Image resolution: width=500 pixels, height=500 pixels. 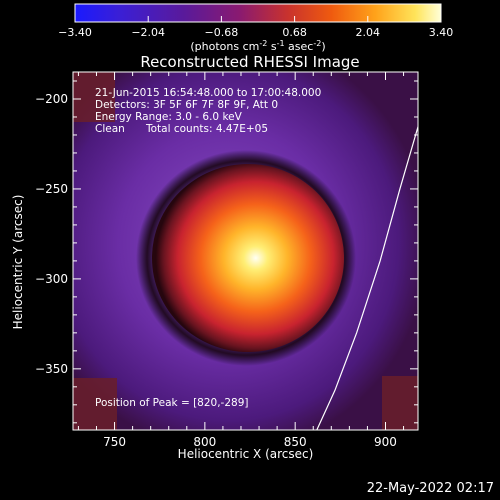 What do you see at coordinates (441, 32) in the screenshot?
I see `colorbar-tick-label: 3.40` at bounding box center [441, 32].